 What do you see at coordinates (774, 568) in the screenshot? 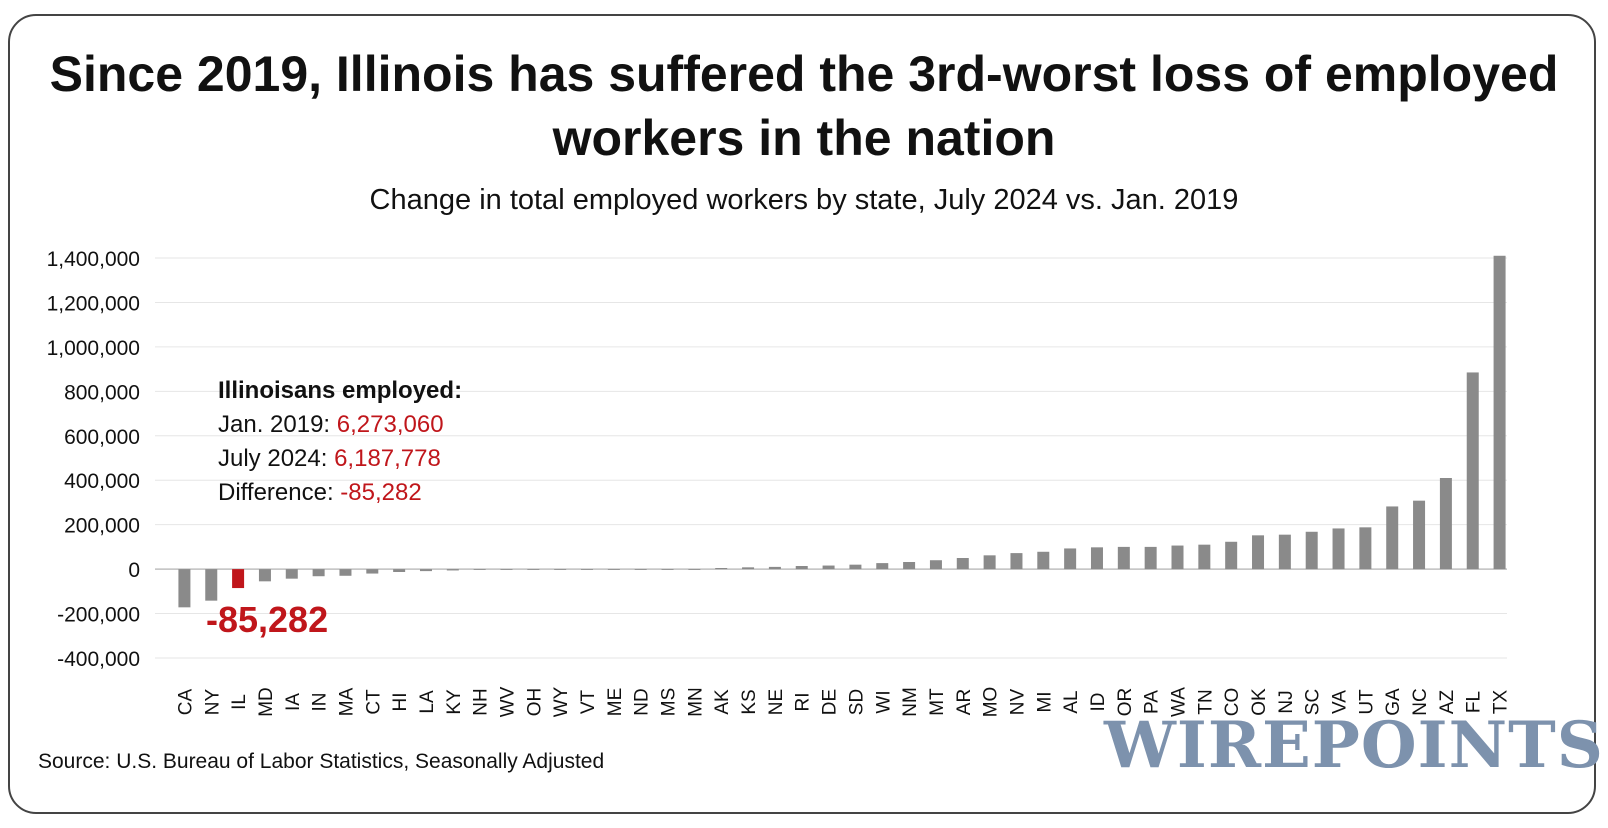
I see `bar-ne` at bounding box center [774, 568].